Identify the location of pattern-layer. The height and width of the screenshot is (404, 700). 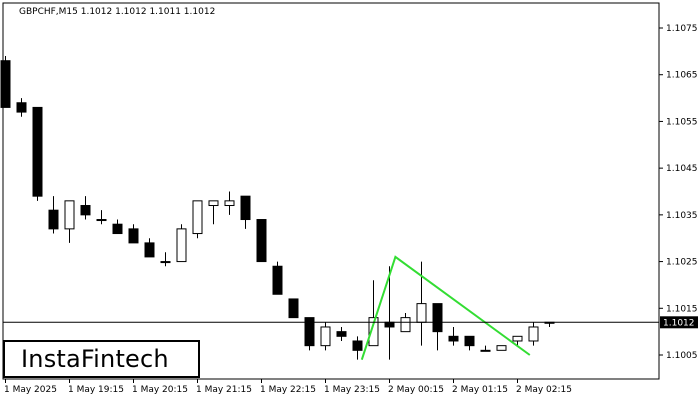
(445, 307).